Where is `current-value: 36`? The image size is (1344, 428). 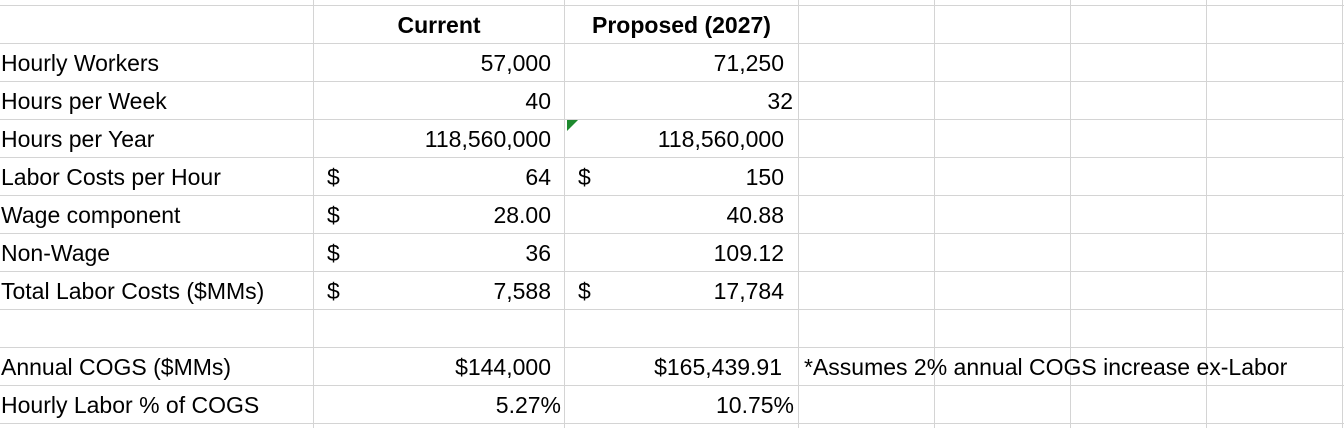 current-value: 36 is located at coordinates (538, 253).